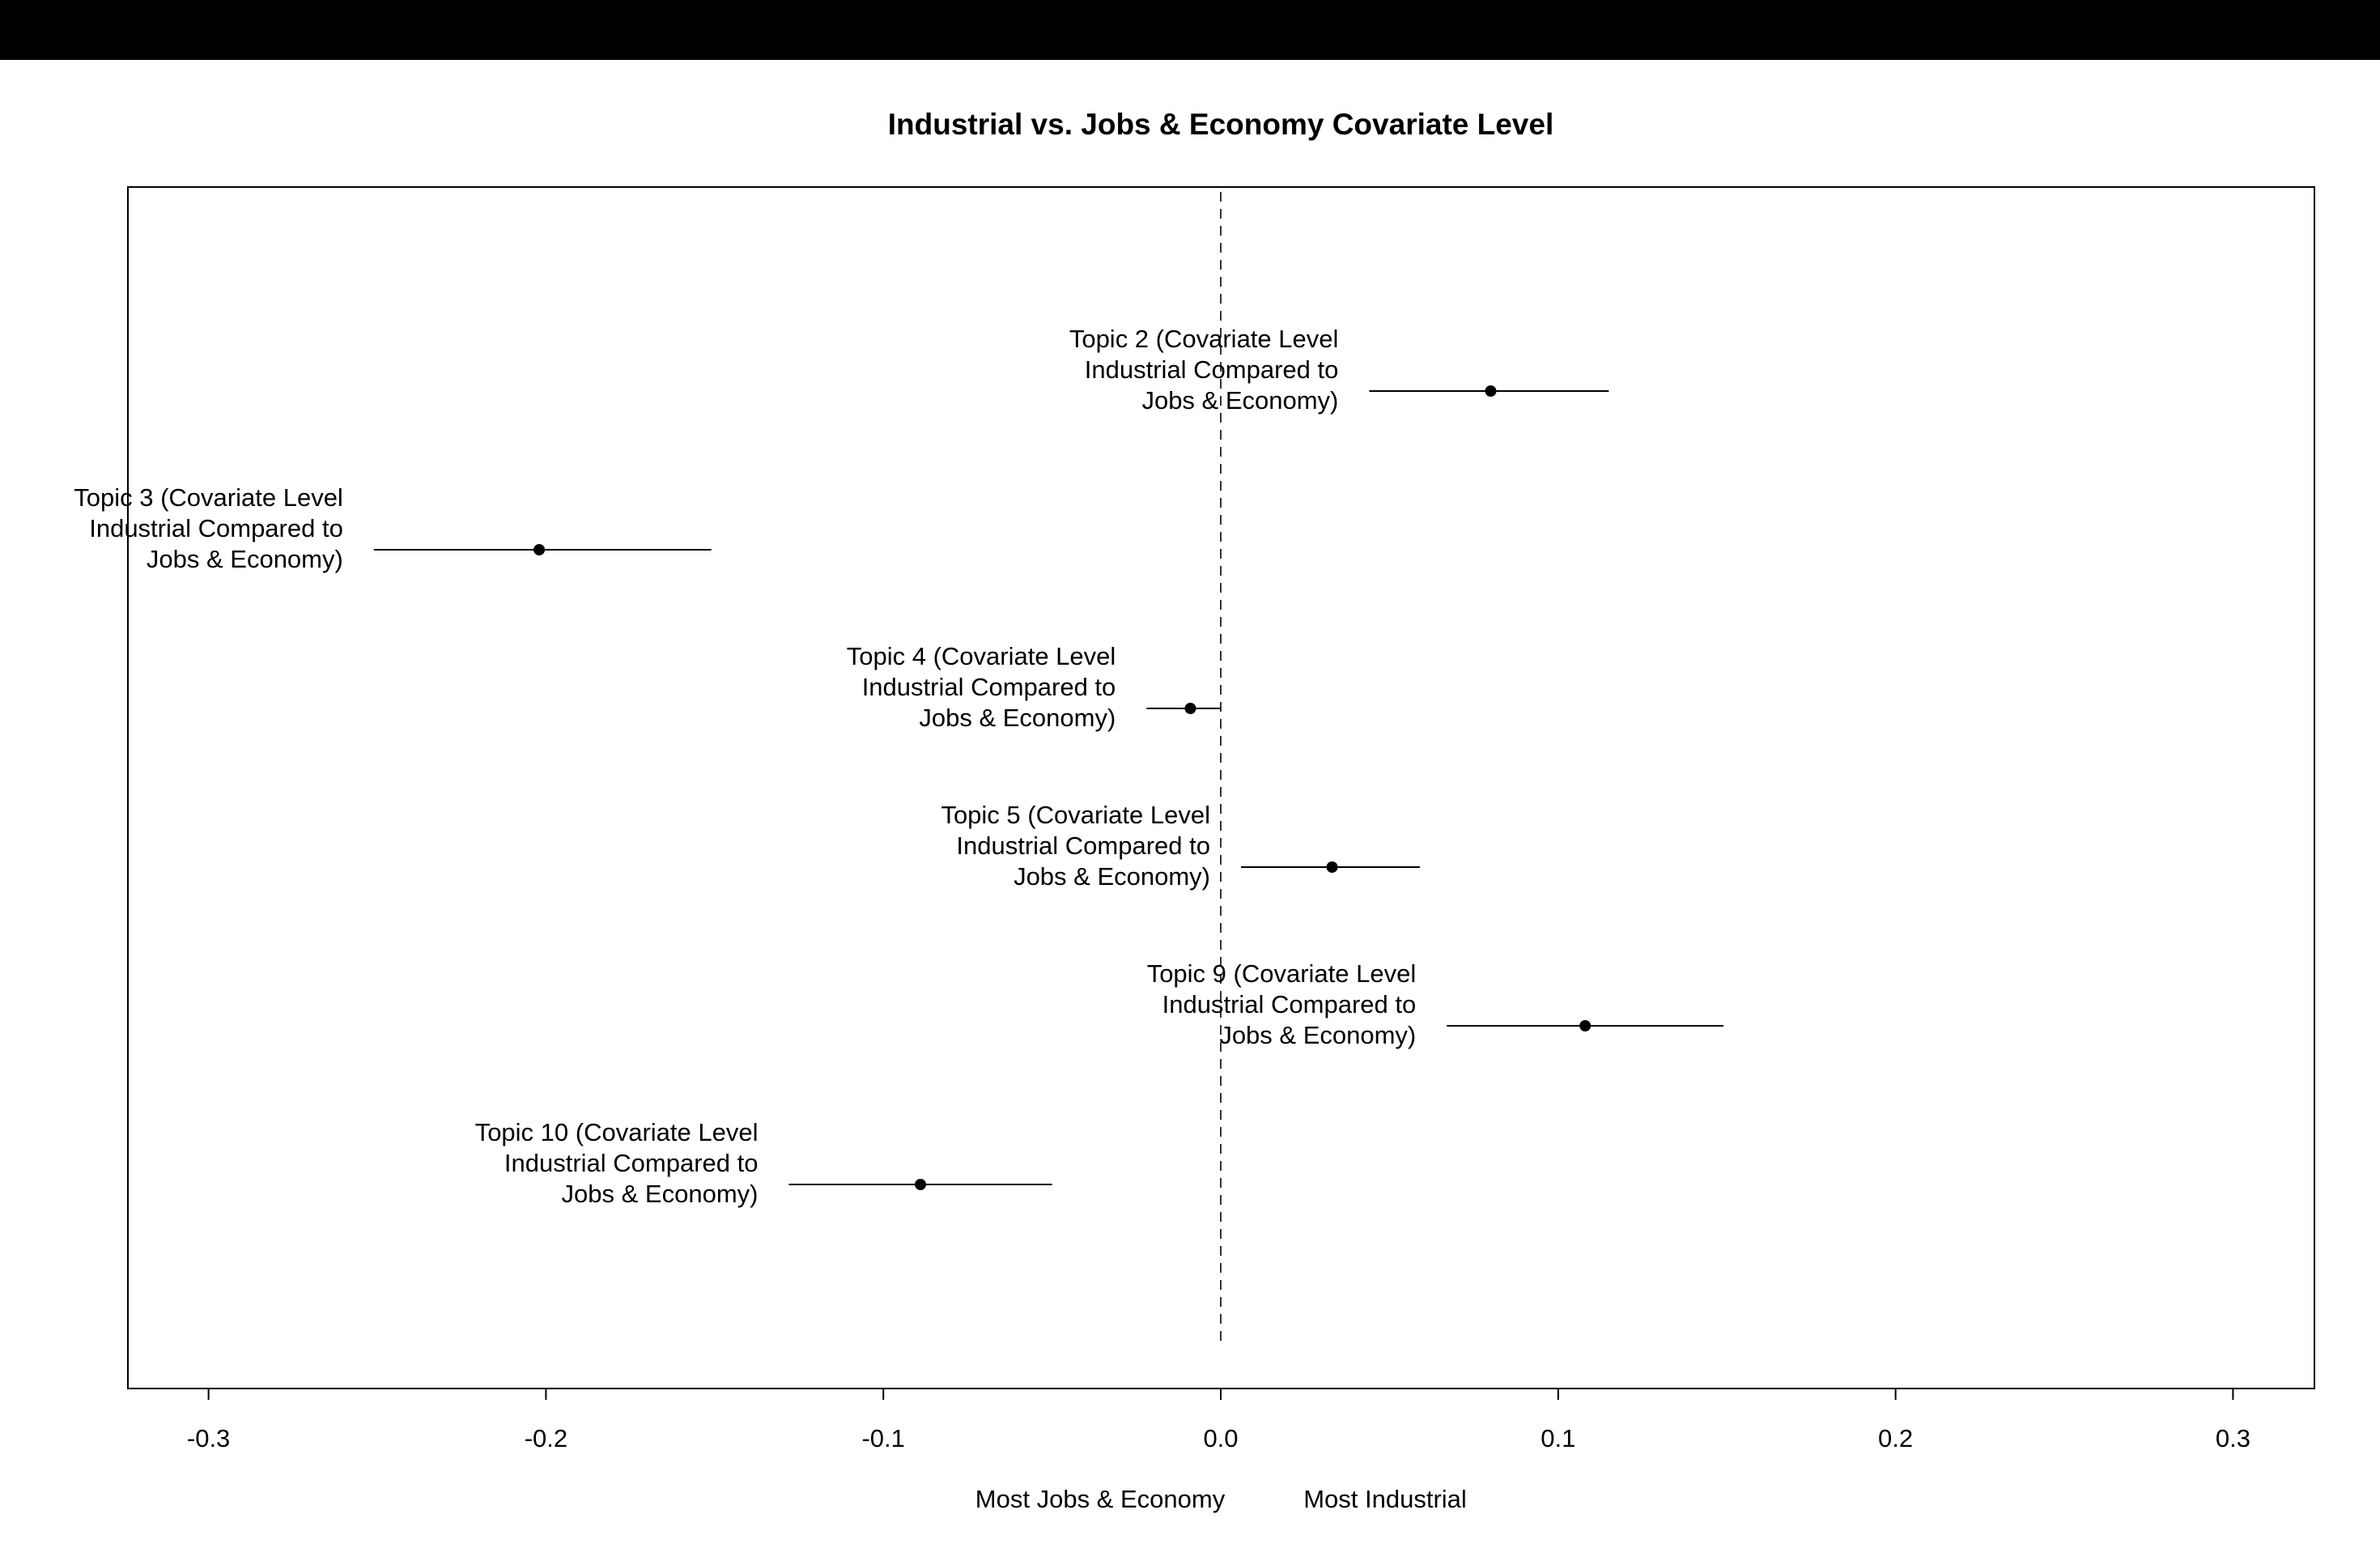 The width and height of the screenshot is (2380, 1548). I want to click on x-tick-label: 0.0, so click(1220, 1438).